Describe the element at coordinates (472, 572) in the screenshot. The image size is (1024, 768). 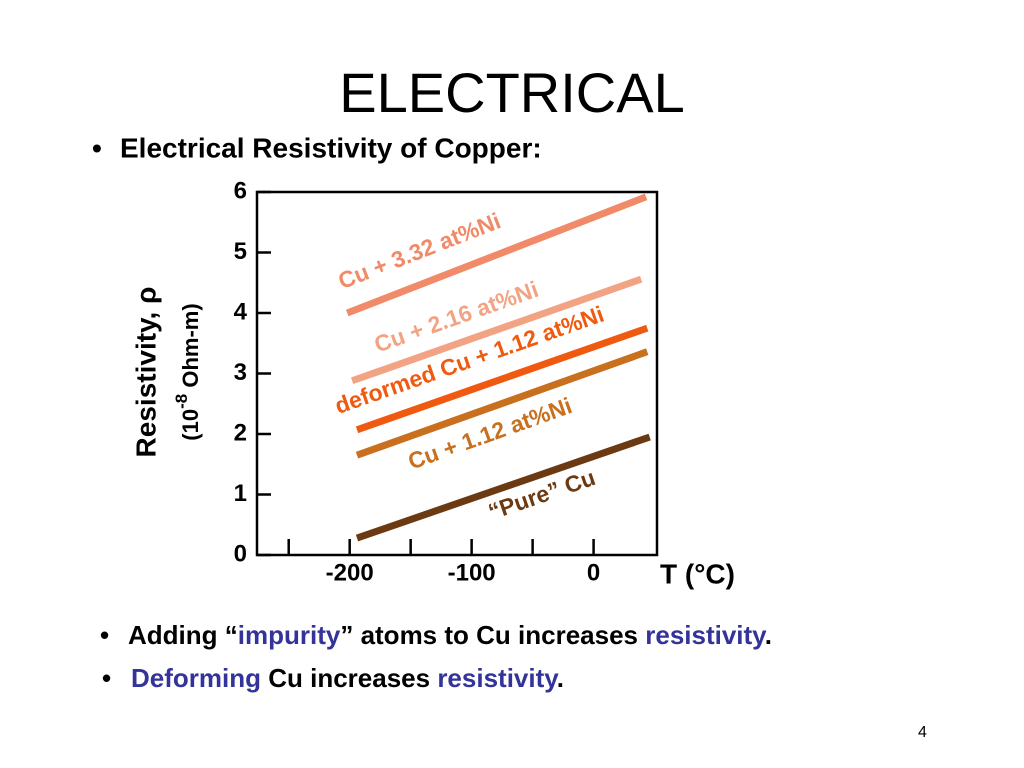
I see `x-tick-label: -100` at that location.